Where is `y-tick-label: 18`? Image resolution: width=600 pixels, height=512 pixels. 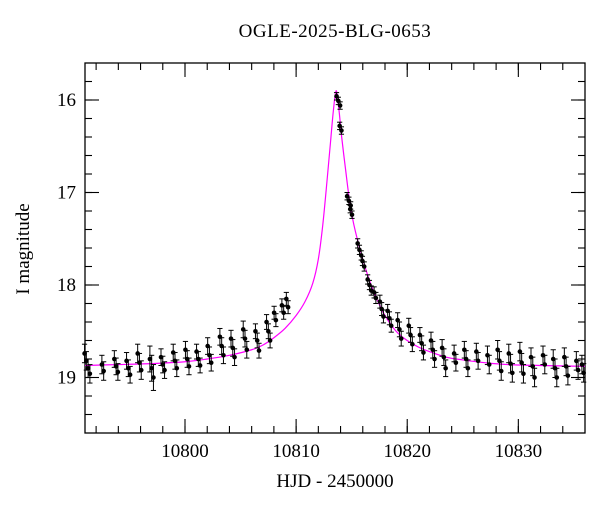 y-tick-label: 18 is located at coordinates (66, 285).